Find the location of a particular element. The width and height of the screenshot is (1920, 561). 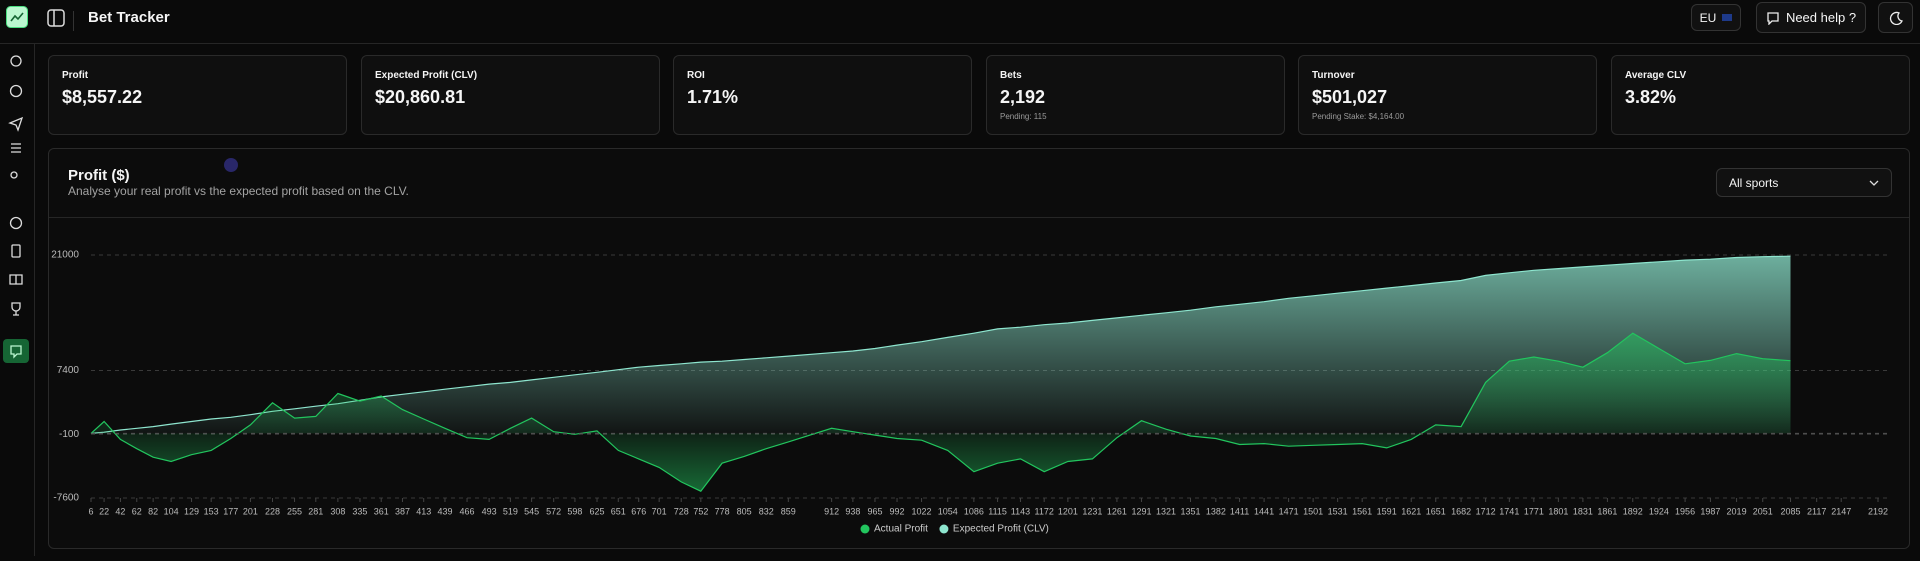

x-tick-label: 255 is located at coordinates (294, 511).